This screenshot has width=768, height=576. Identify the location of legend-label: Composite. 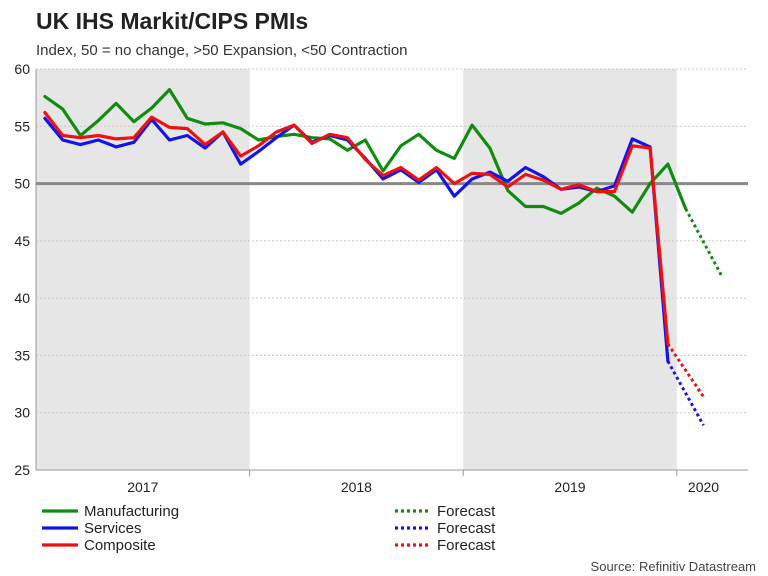
(120, 545).